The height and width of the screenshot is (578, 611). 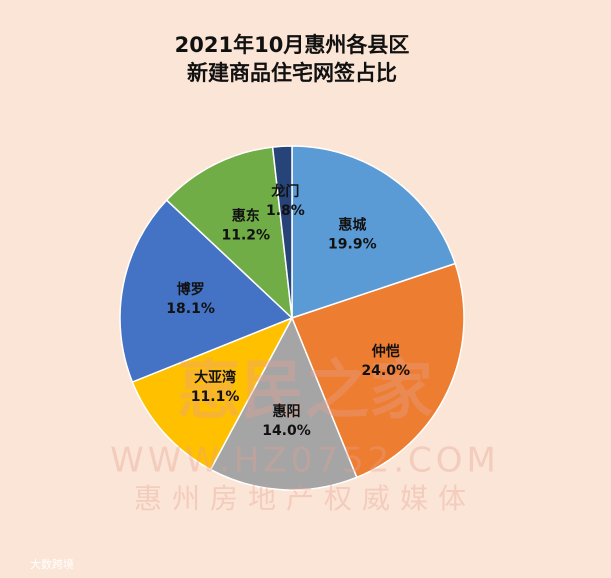 What do you see at coordinates (352, 244) in the screenshot?
I see `data-label: 19.9%` at bounding box center [352, 244].